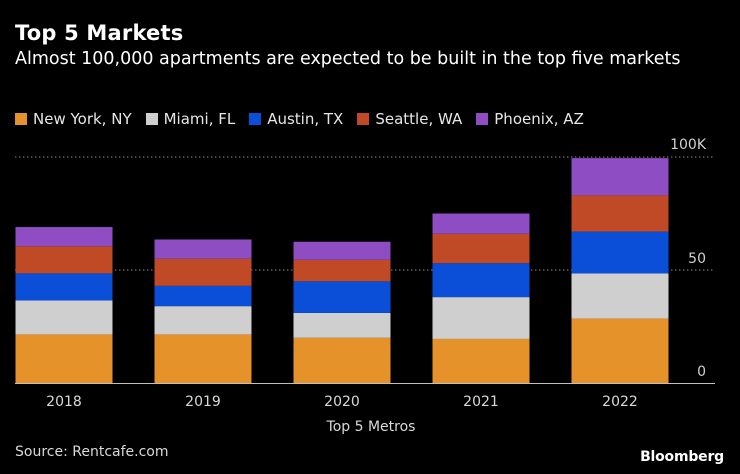  I want to click on bar-2019-austin-tx, so click(203, 296).